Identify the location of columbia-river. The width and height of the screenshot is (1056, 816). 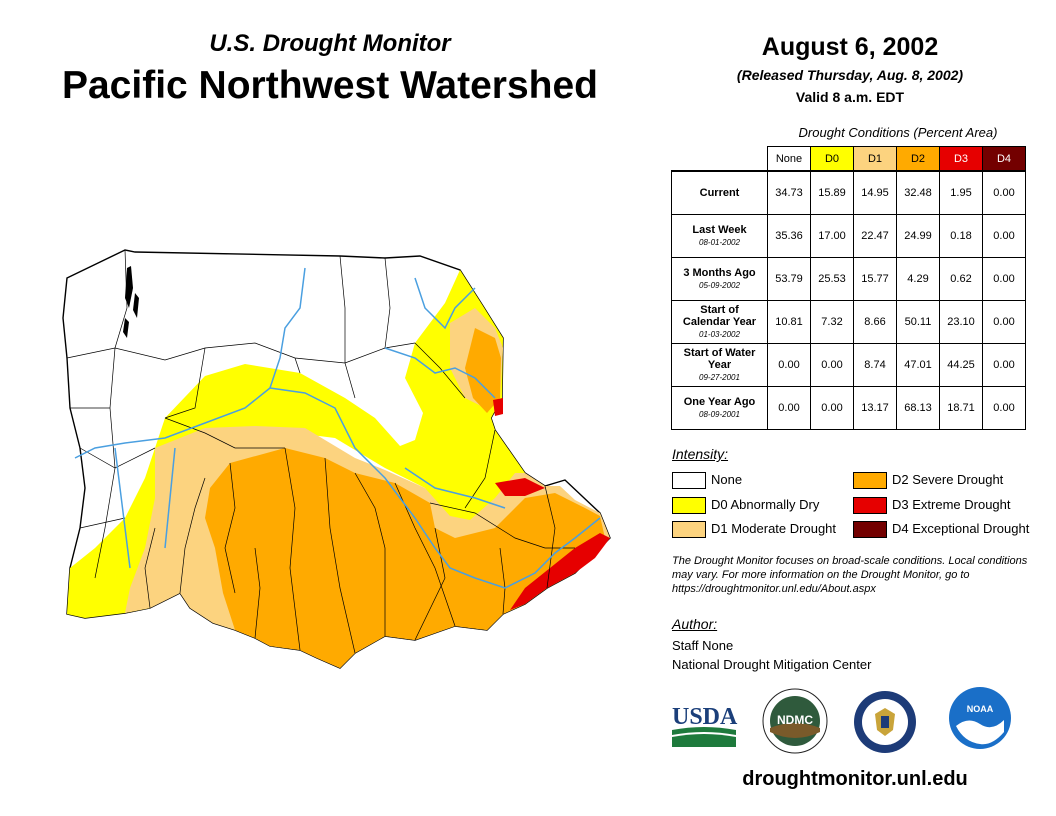
(190, 363).